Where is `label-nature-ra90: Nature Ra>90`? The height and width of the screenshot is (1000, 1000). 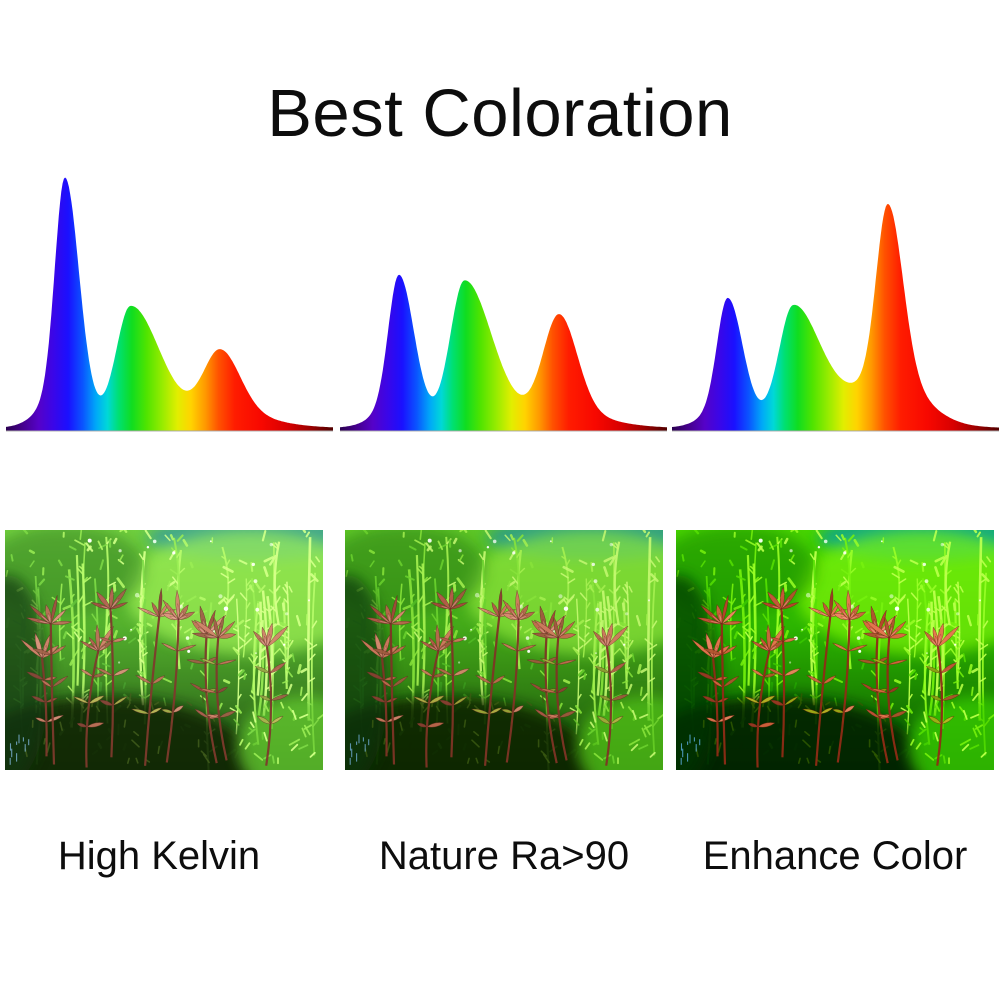
label-nature-ra90: Nature Ra>90 is located at coordinates (504, 856).